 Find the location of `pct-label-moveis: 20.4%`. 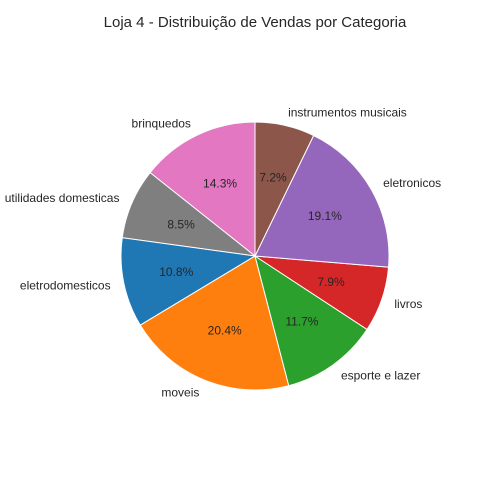

pct-label-moveis: 20.4% is located at coordinates (225, 330).